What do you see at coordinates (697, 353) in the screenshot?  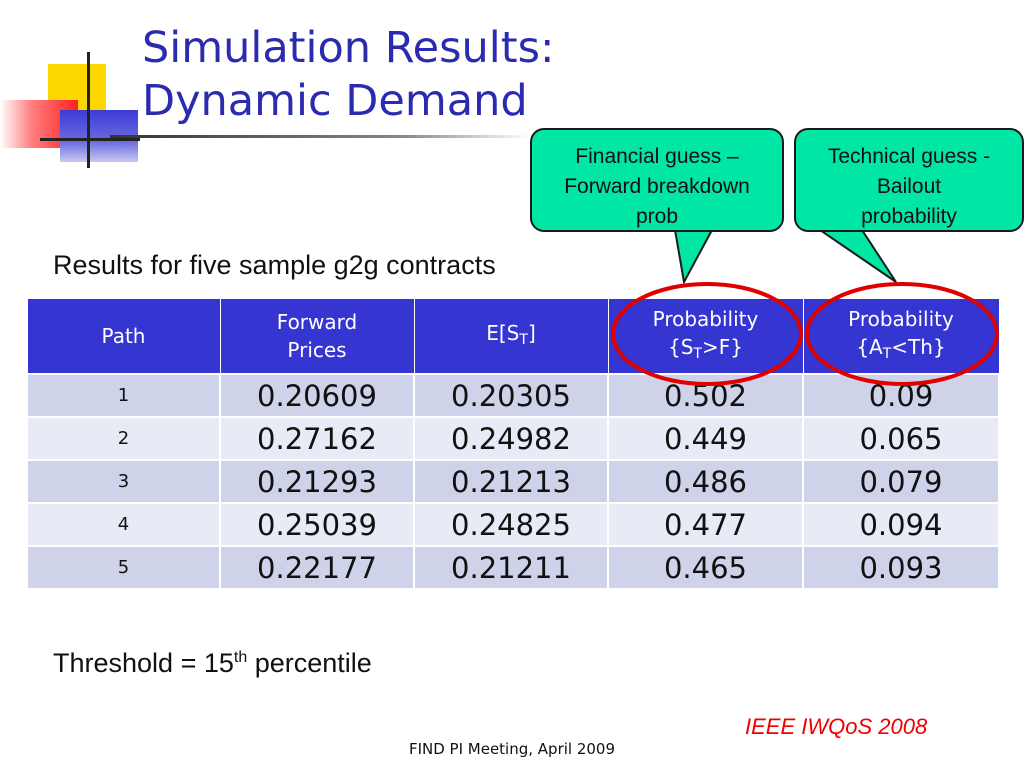 I see `header-prob1-subscript: T` at bounding box center [697, 353].